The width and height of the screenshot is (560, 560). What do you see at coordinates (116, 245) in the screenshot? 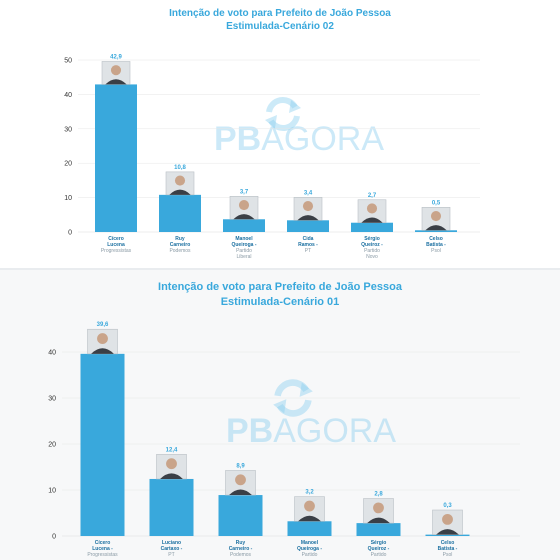
I see `candidate-name: Lucena` at bounding box center [116, 245].